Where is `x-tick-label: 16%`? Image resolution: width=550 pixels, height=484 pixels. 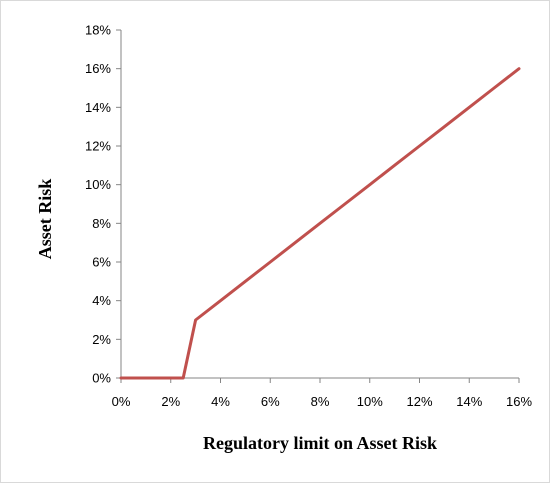 x-tick-label: 16% is located at coordinates (519, 401).